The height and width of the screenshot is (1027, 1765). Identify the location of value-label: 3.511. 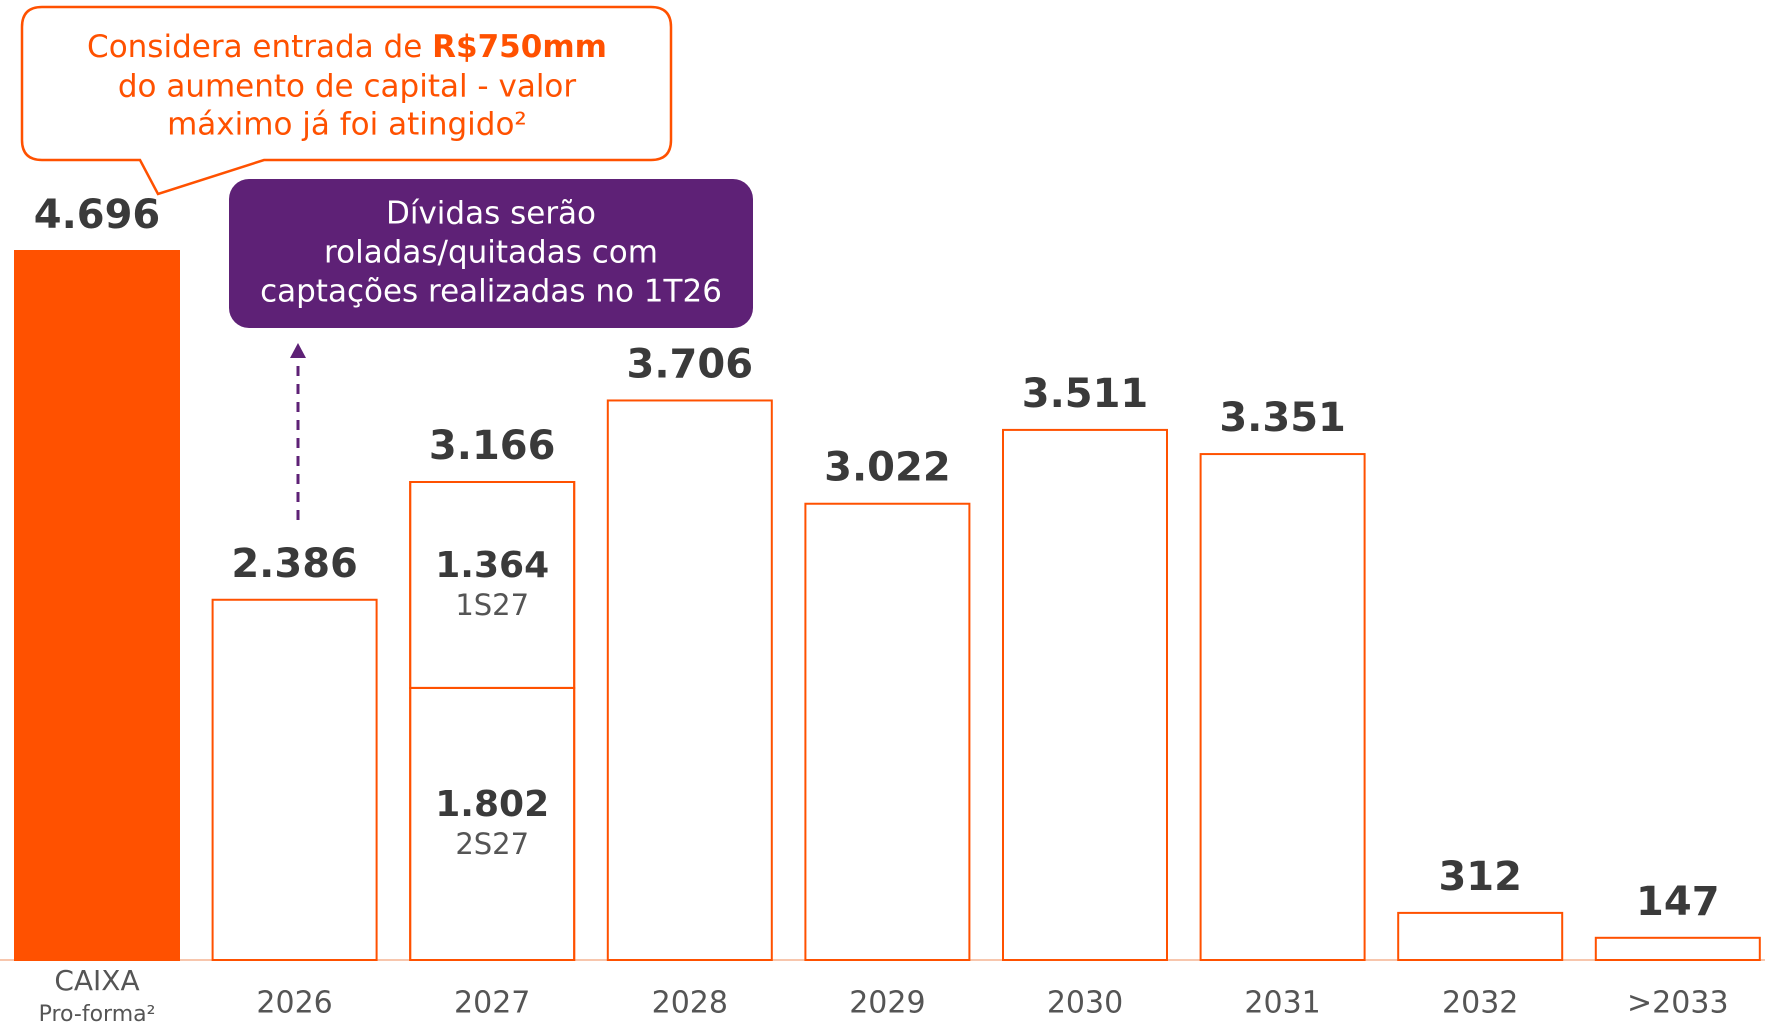
(1085, 394).